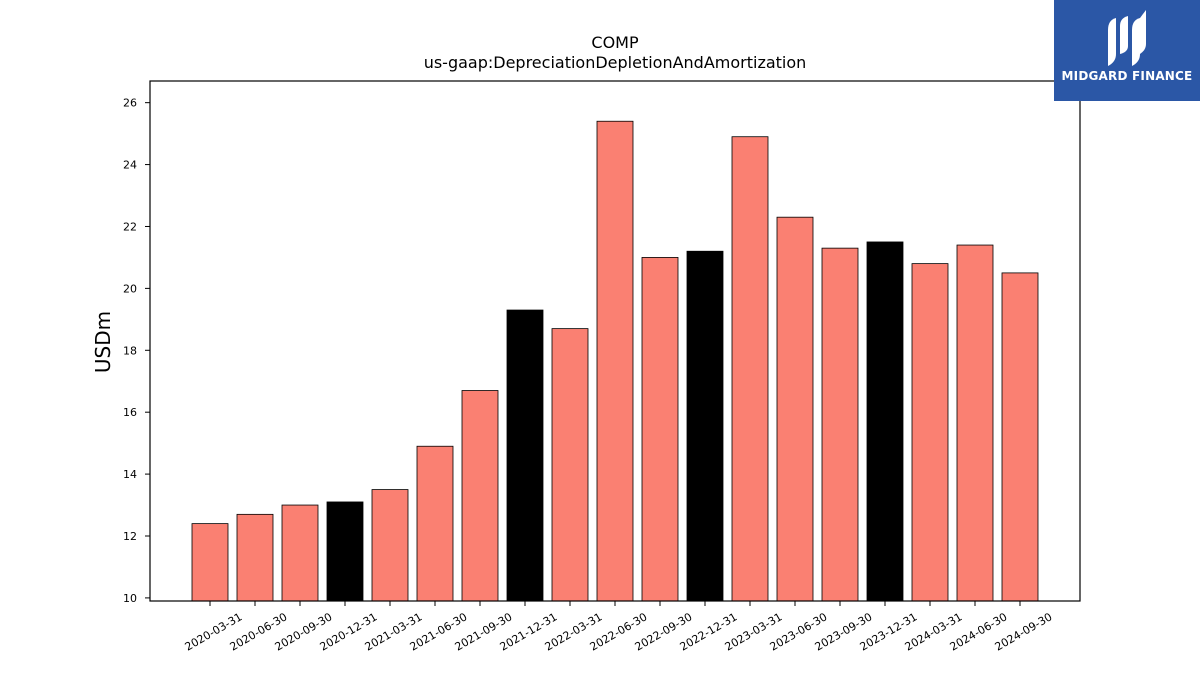  I want to click on y-tick-label: 14, so click(130, 474).